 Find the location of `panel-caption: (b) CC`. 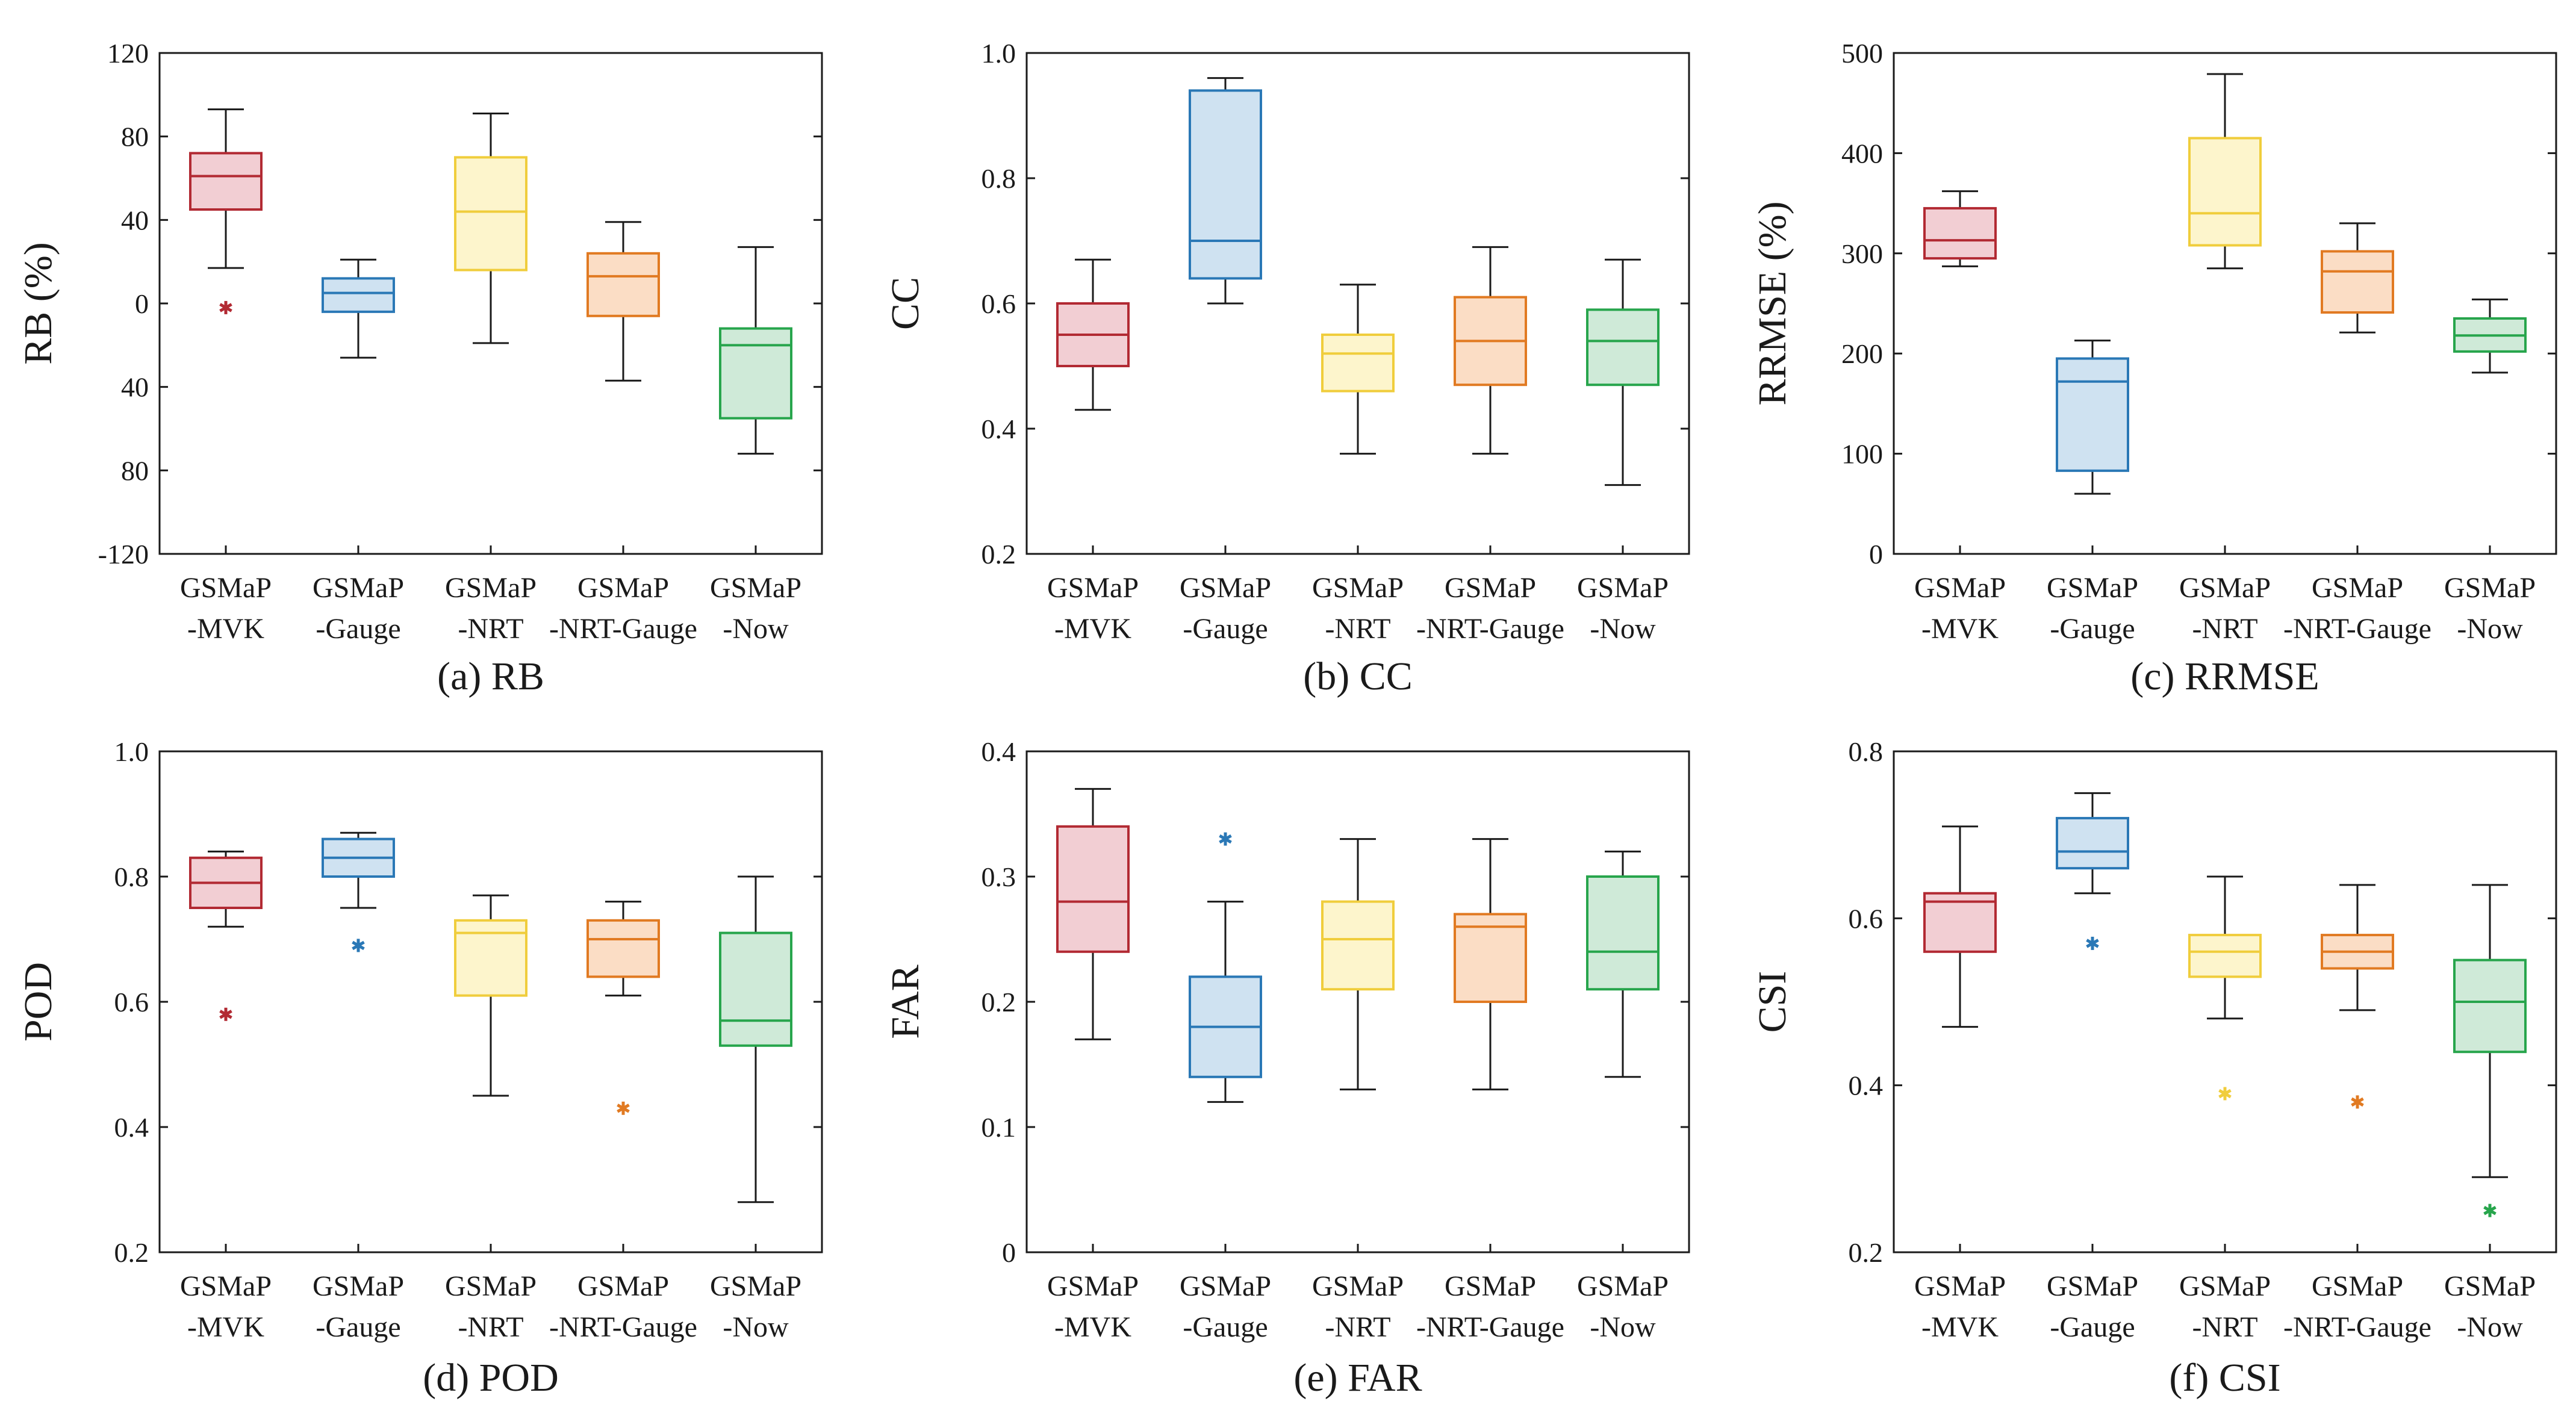

panel-caption: (b) CC is located at coordinates (1358, 676).